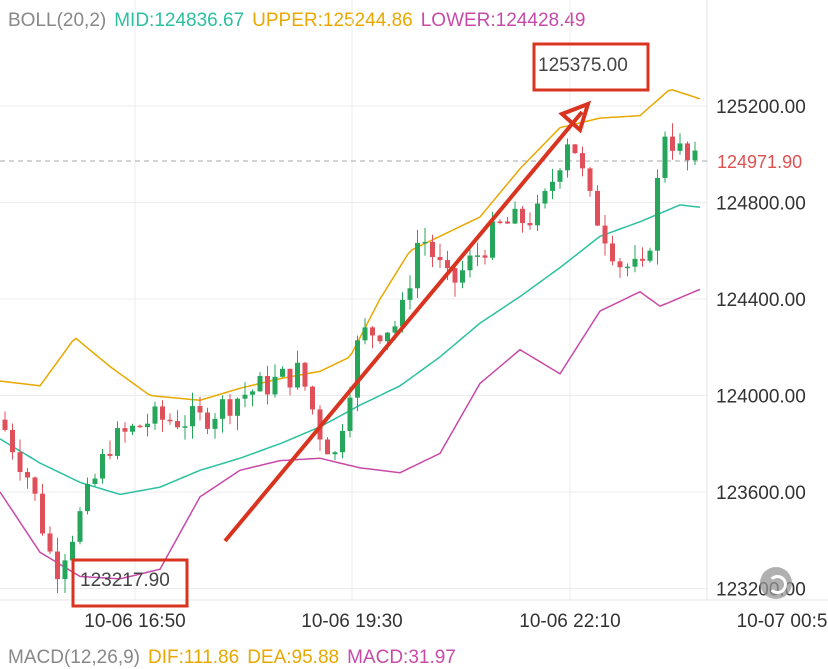  Describe the element at coordinates (125, 580) in the screenshot. I see `low-marker-label: 123217.90` at that location.